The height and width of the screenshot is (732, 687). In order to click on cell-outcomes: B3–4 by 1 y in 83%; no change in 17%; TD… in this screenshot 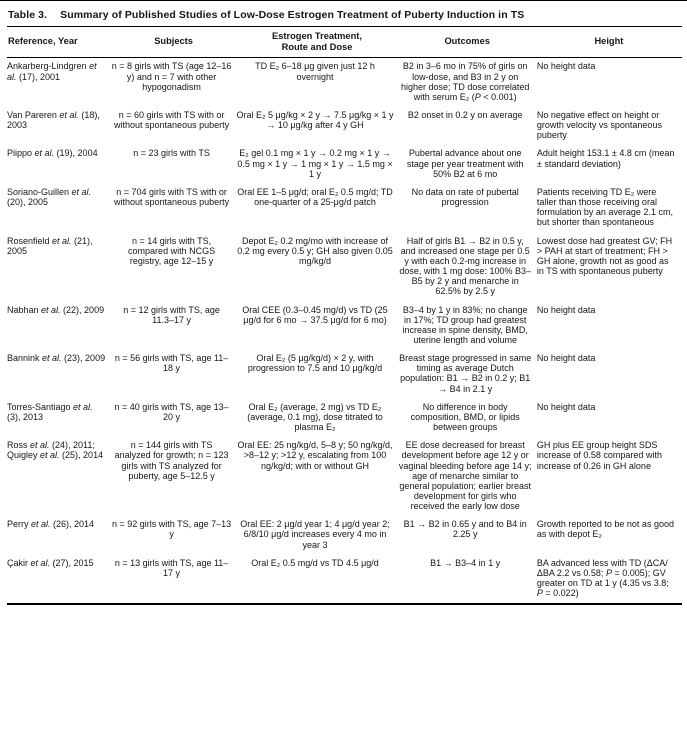, I will do `click(465, 324)`.